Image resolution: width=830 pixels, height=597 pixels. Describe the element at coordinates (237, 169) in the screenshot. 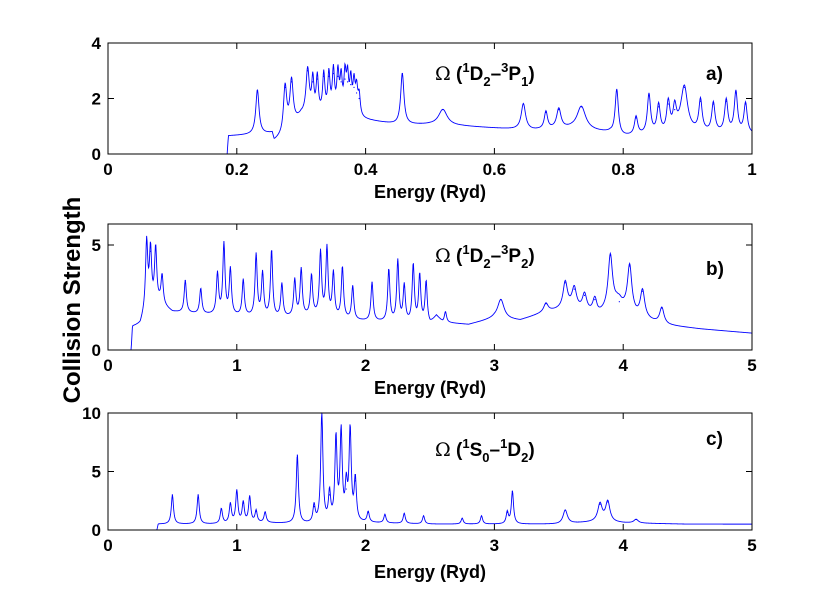

I see `x-tick-label: 0.2` at that location.